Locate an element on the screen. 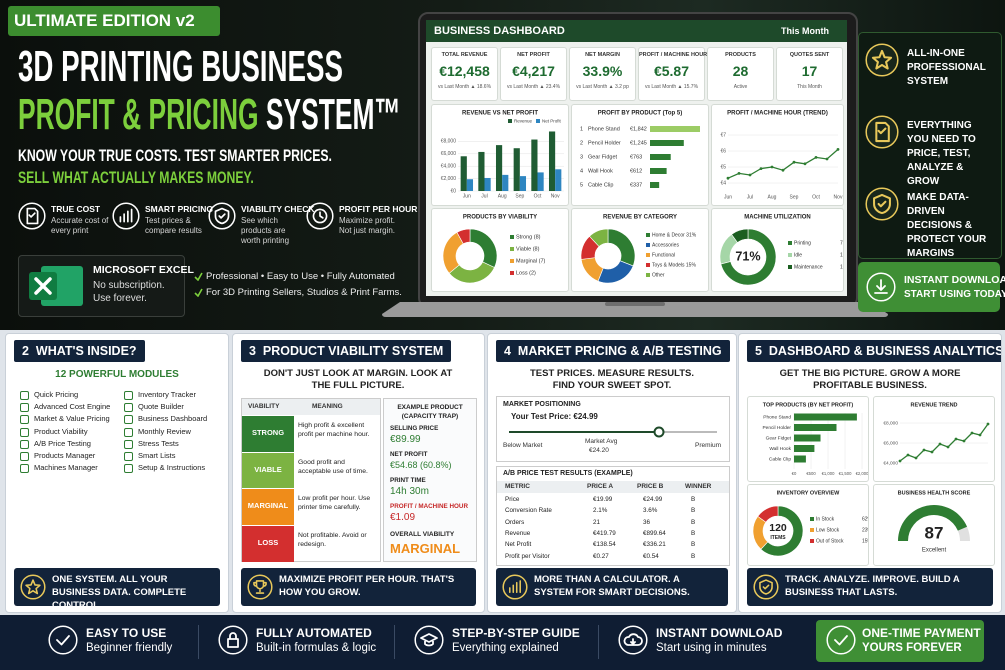 The height and width of the screenshot is (670, 1005). legend-label: Strong (8) is located at coordinates (528, 237).